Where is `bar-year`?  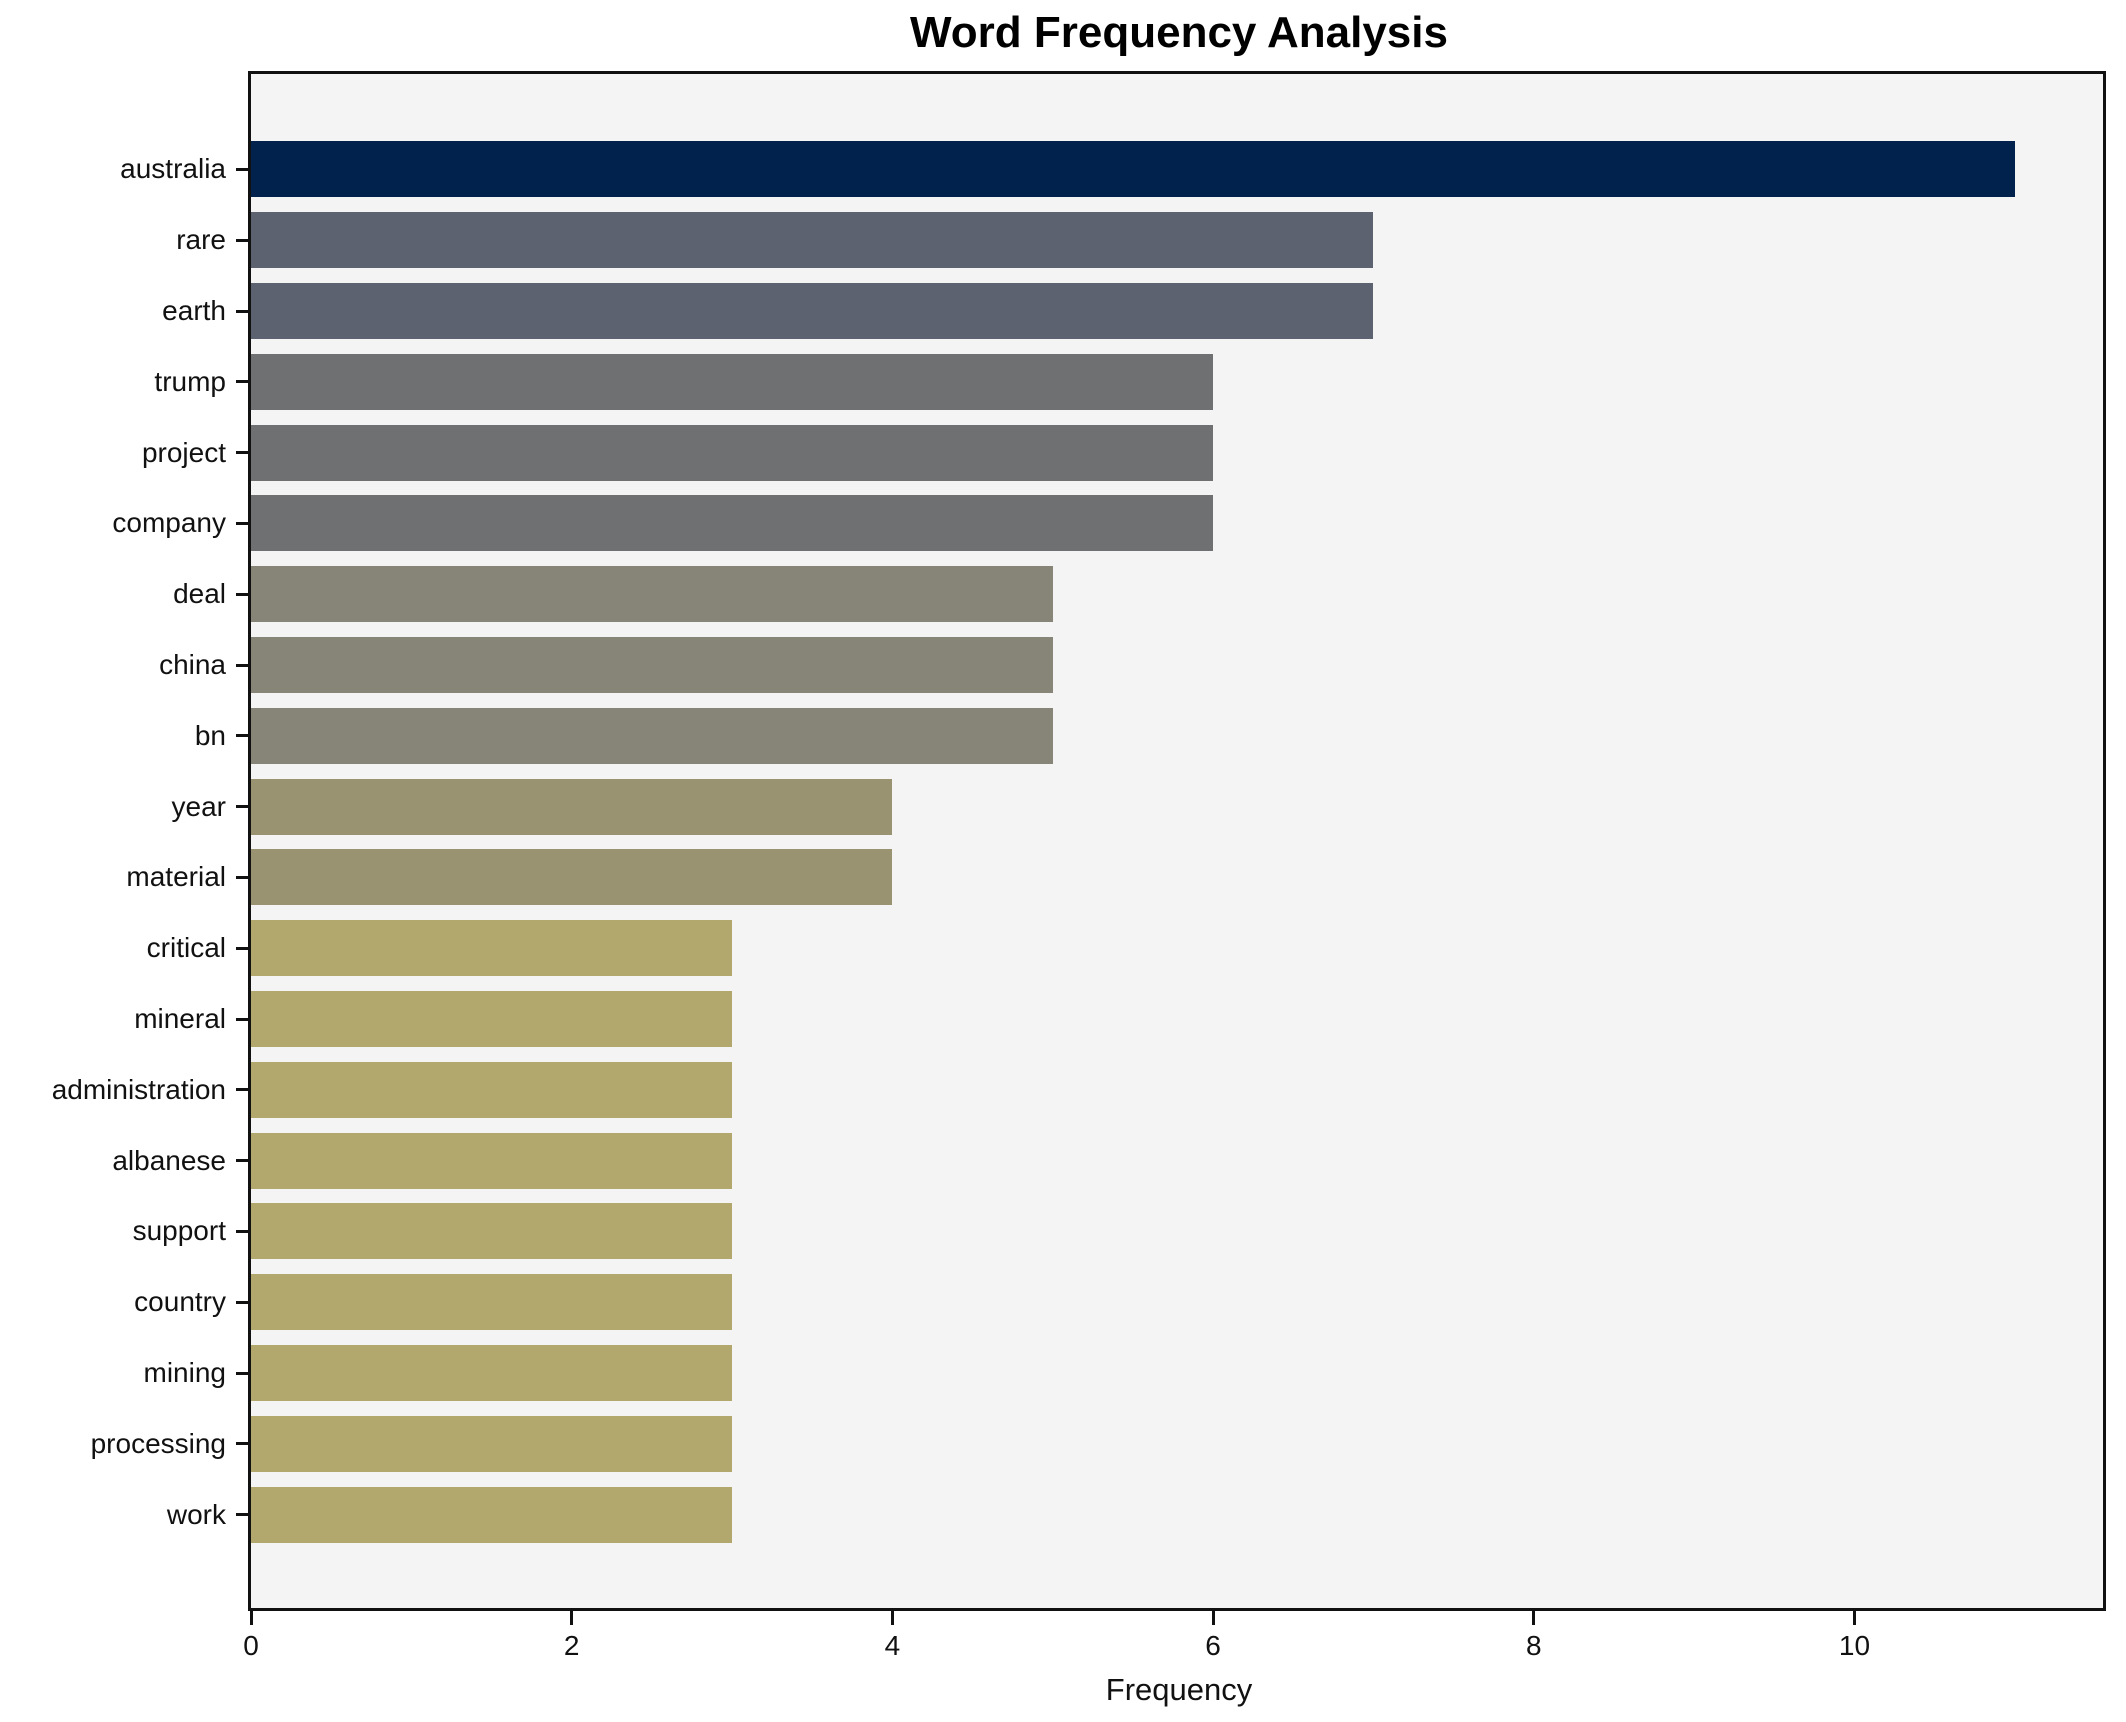 bar-year is located at coordinates (572, 806).